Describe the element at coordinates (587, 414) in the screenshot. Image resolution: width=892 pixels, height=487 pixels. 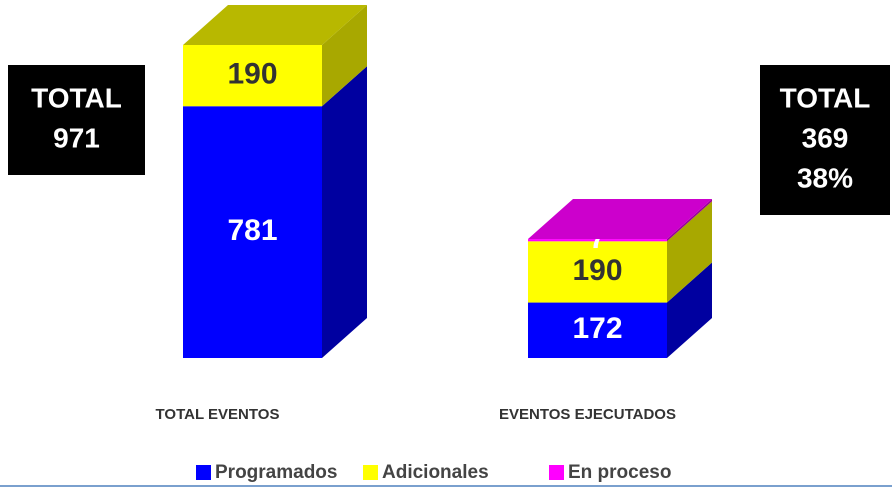
I see `category-label: EVENTOS EJECUTADOS` at that location.